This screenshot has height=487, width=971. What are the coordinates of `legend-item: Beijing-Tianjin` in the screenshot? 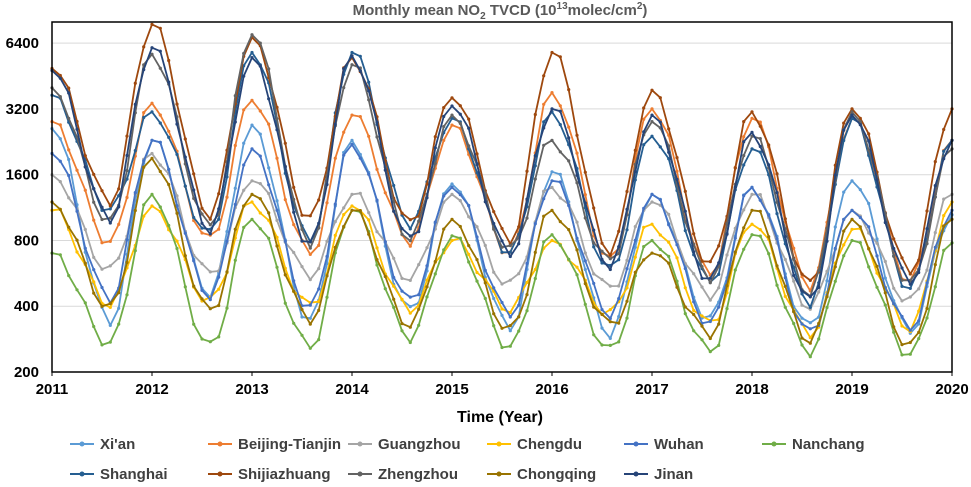 It's located at (274, 444).